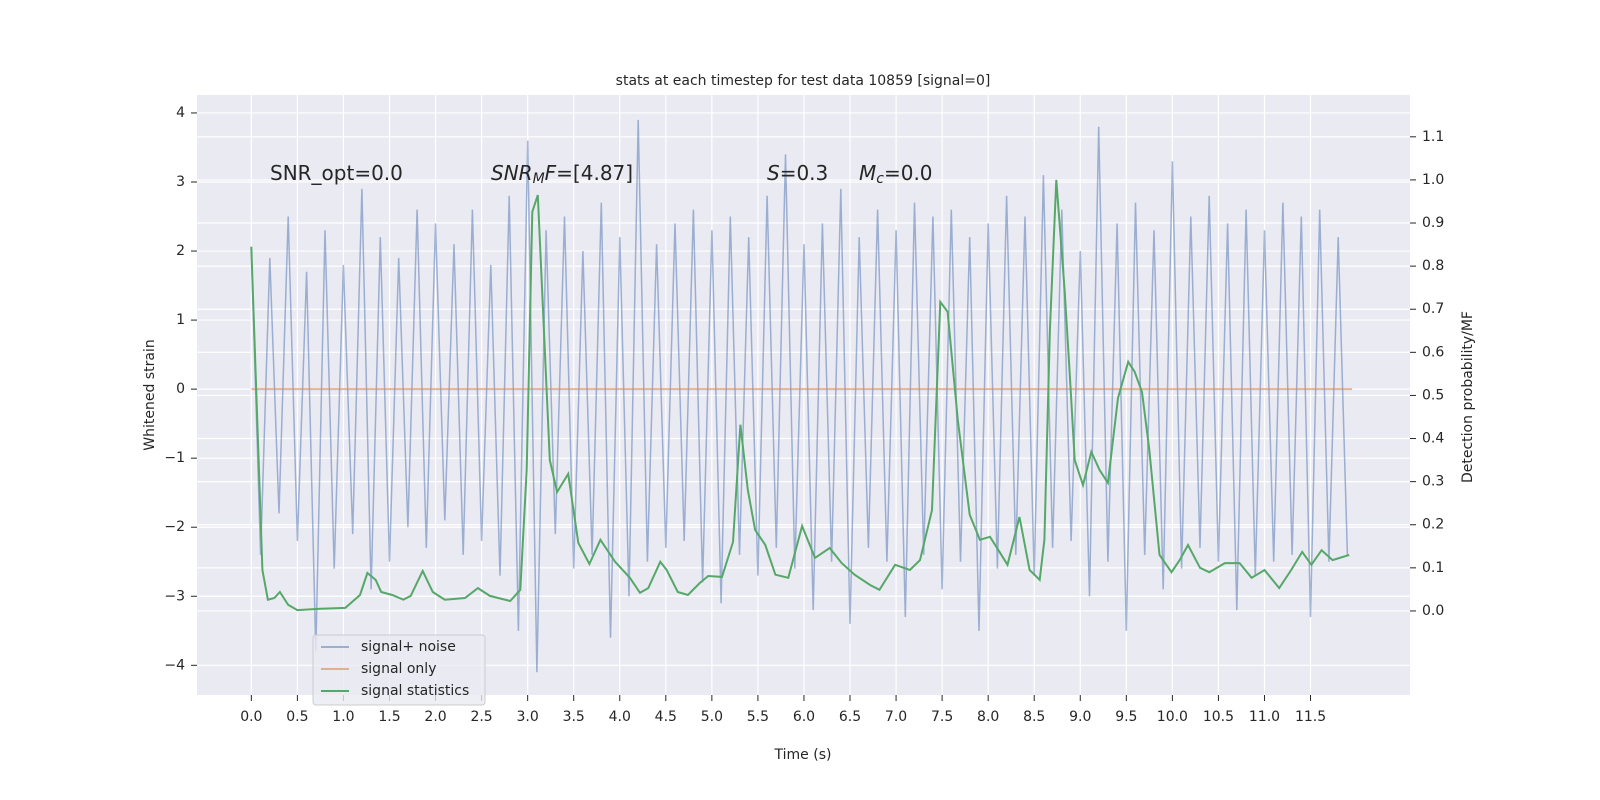  What do you see at coordinates (1433, 180) in the screenshot?
I see `y2-tick-label: 1.0` at bounding box center [1433, 180].